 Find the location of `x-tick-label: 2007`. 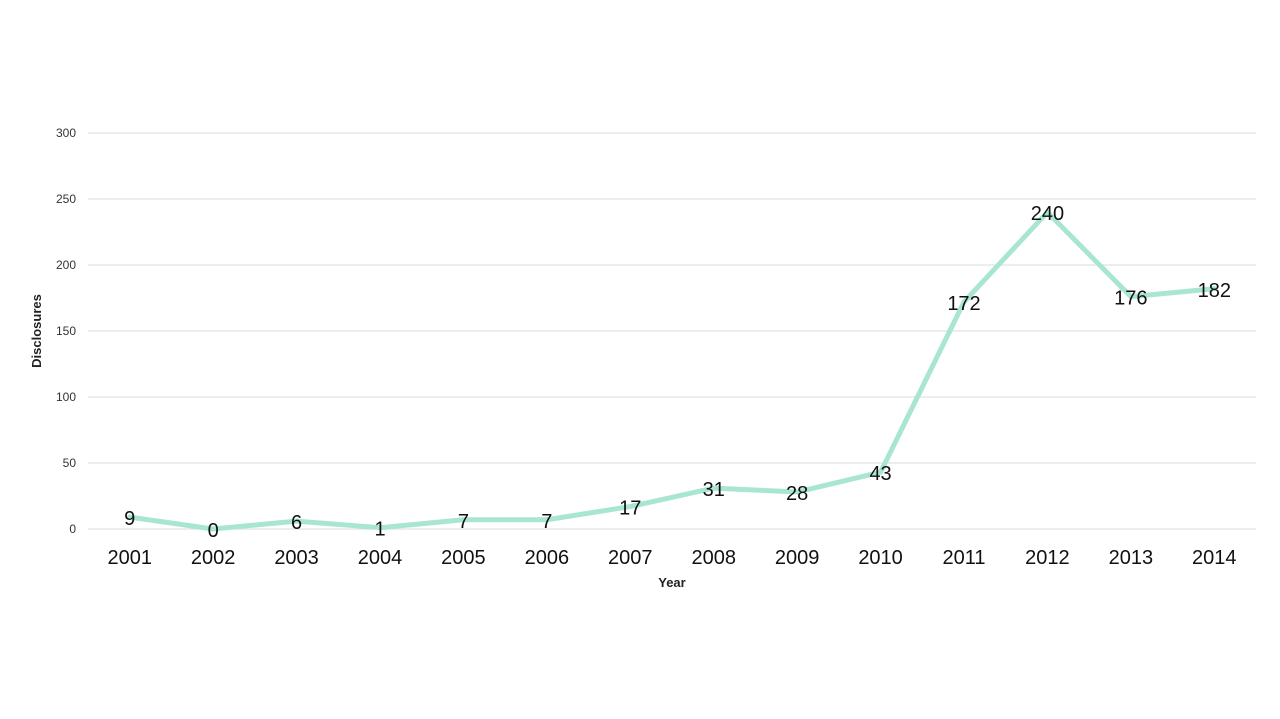

x-tick-label: 2007 is located at coordinates (630, 558).